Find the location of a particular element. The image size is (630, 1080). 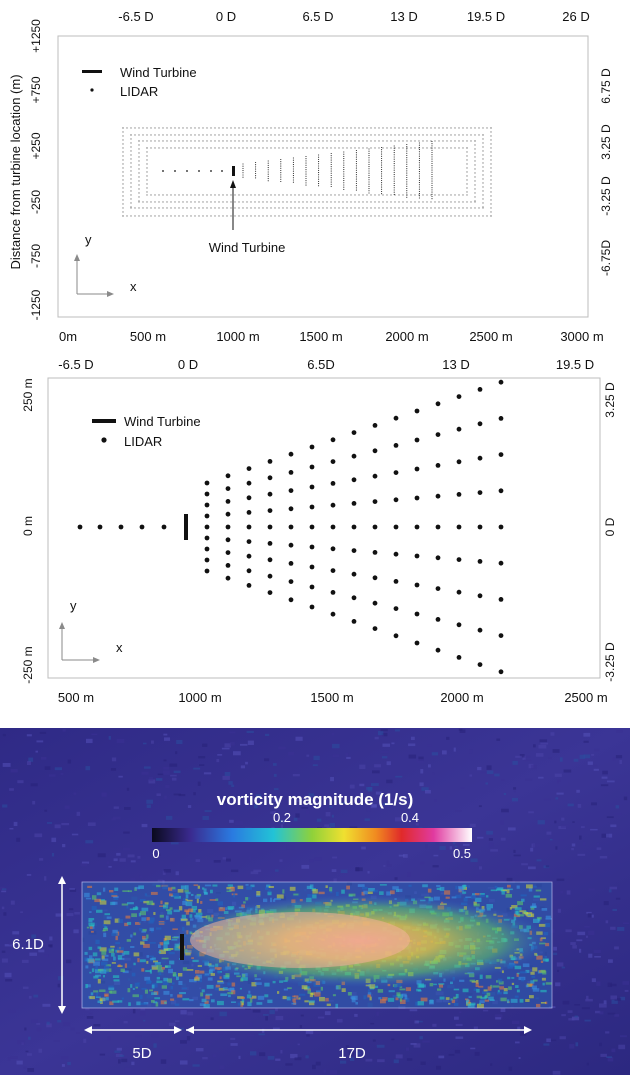

top-axis-label: 13 D is located at coordinates (403, 16).